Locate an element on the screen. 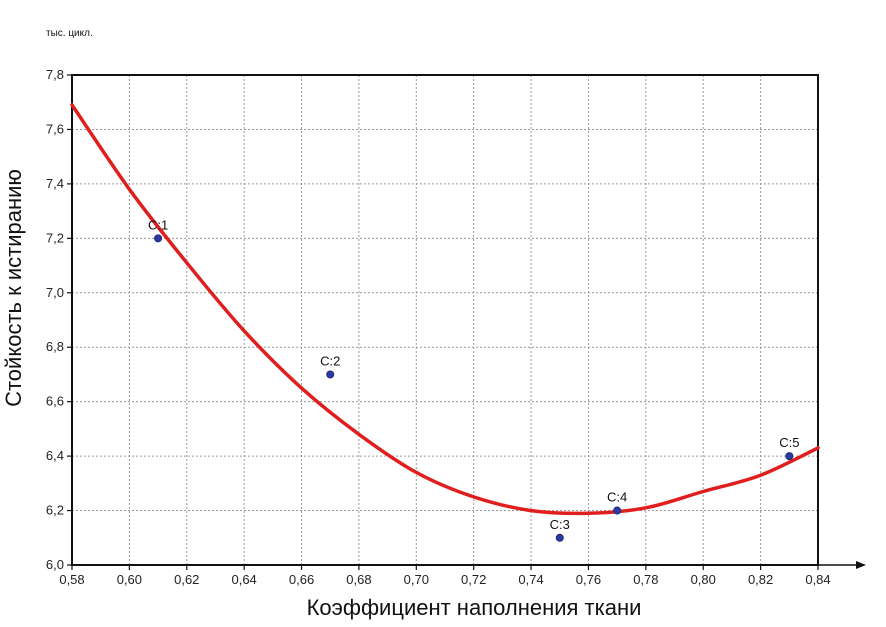 The image size is (886, 627). x-tick-label: 0,58 is located at coordinates (71, 579).